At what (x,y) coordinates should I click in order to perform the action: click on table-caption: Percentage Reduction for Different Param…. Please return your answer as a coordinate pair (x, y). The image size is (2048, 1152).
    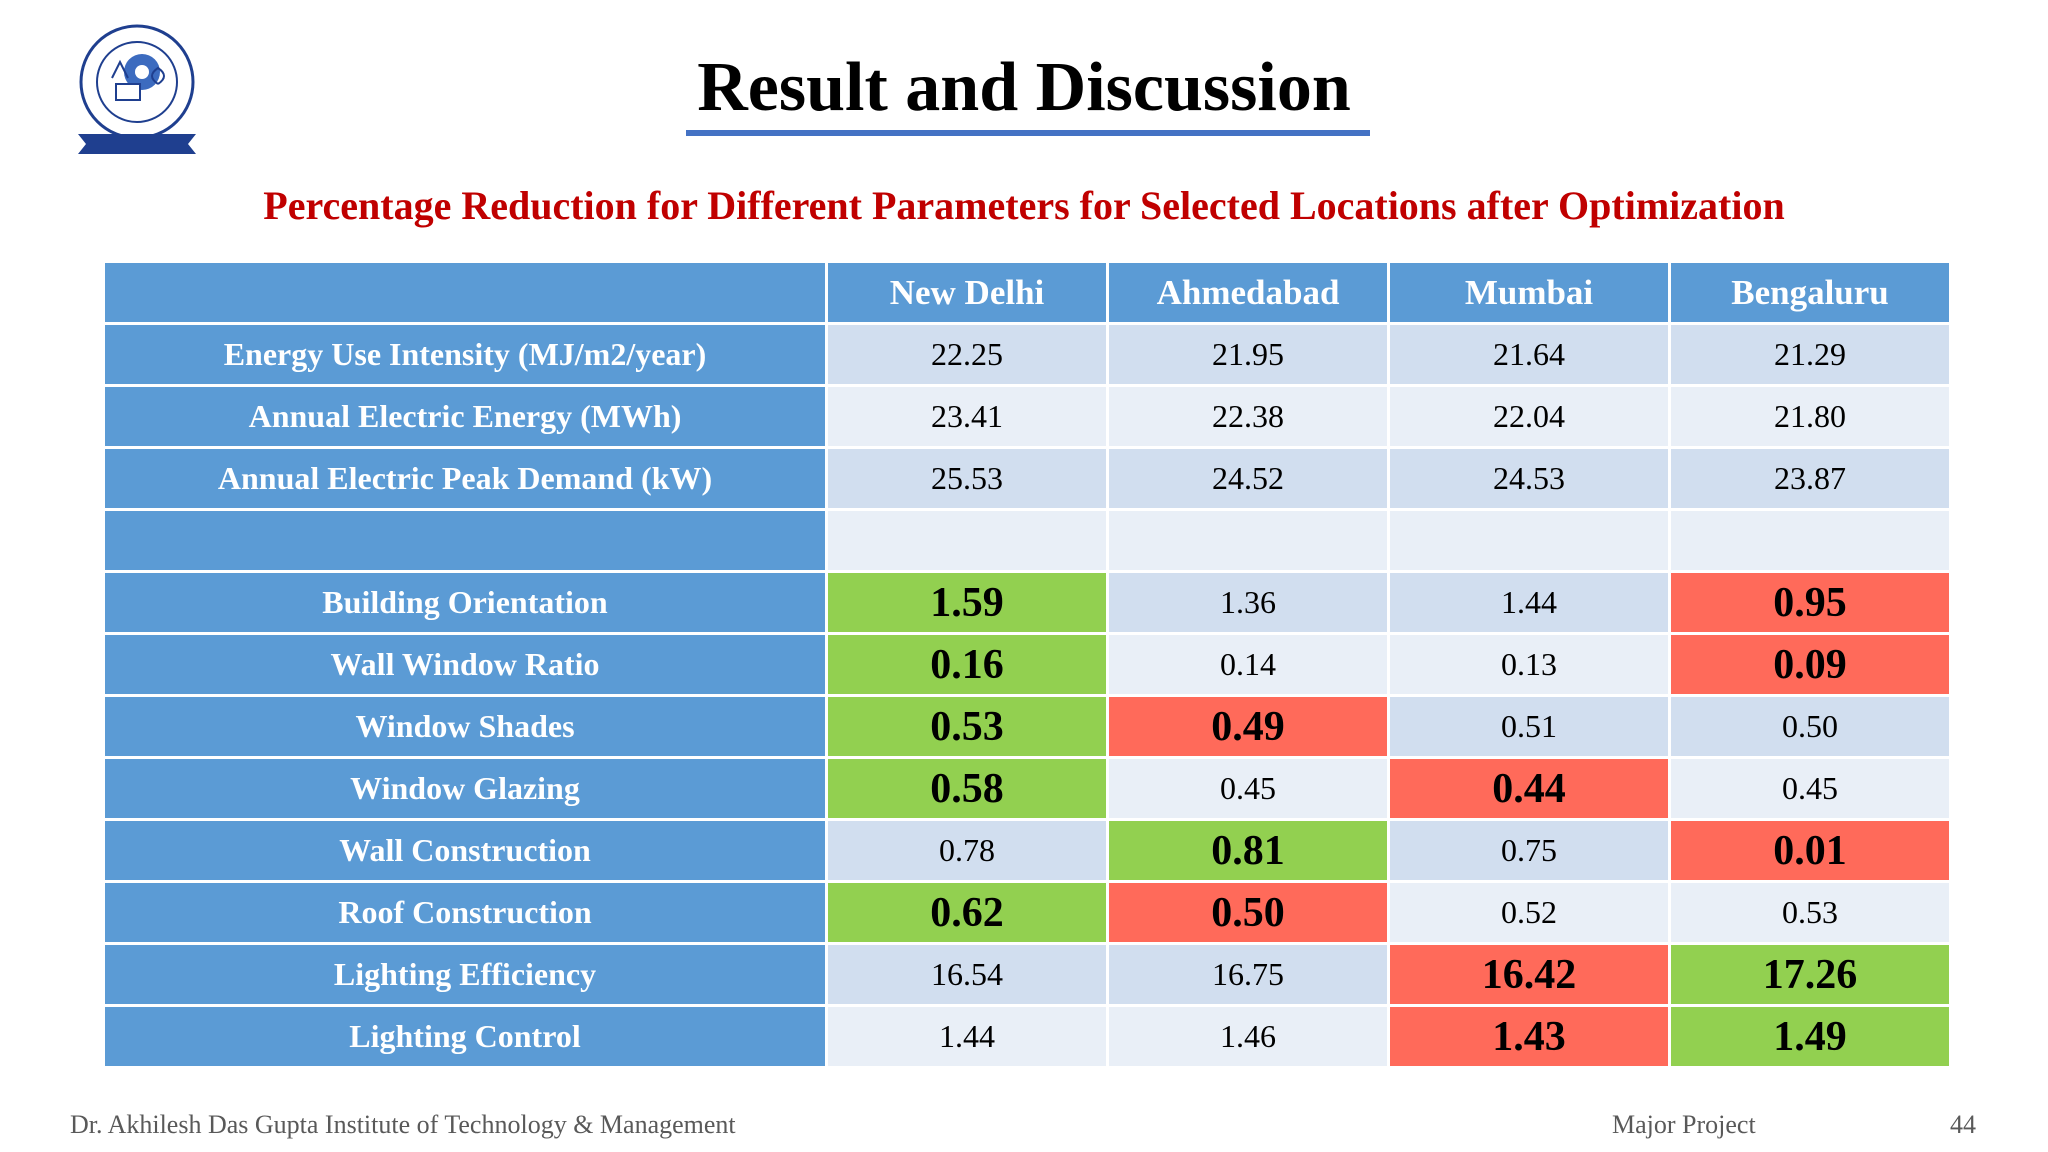
    Looking at the image, I should click on (1024, 205).